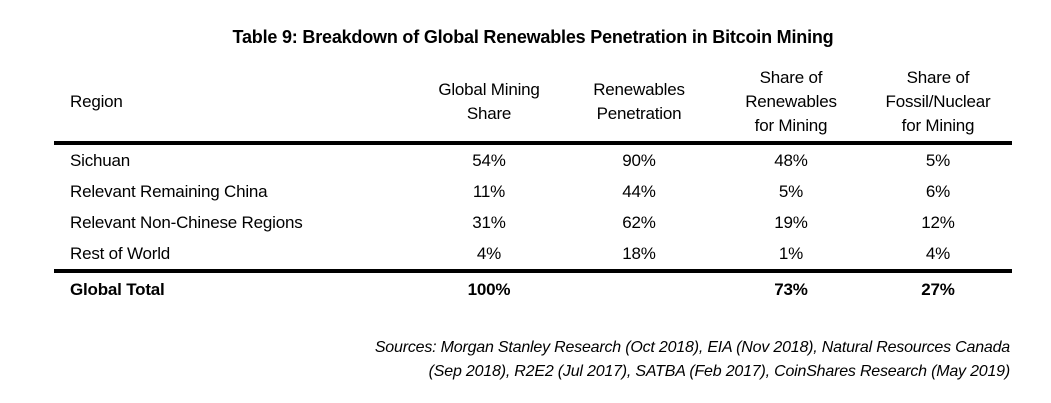 Image resolution: width=1051 pixels, height=403 pixels. I want to click on cell-share-fossil: 4%, so click(938, 253).